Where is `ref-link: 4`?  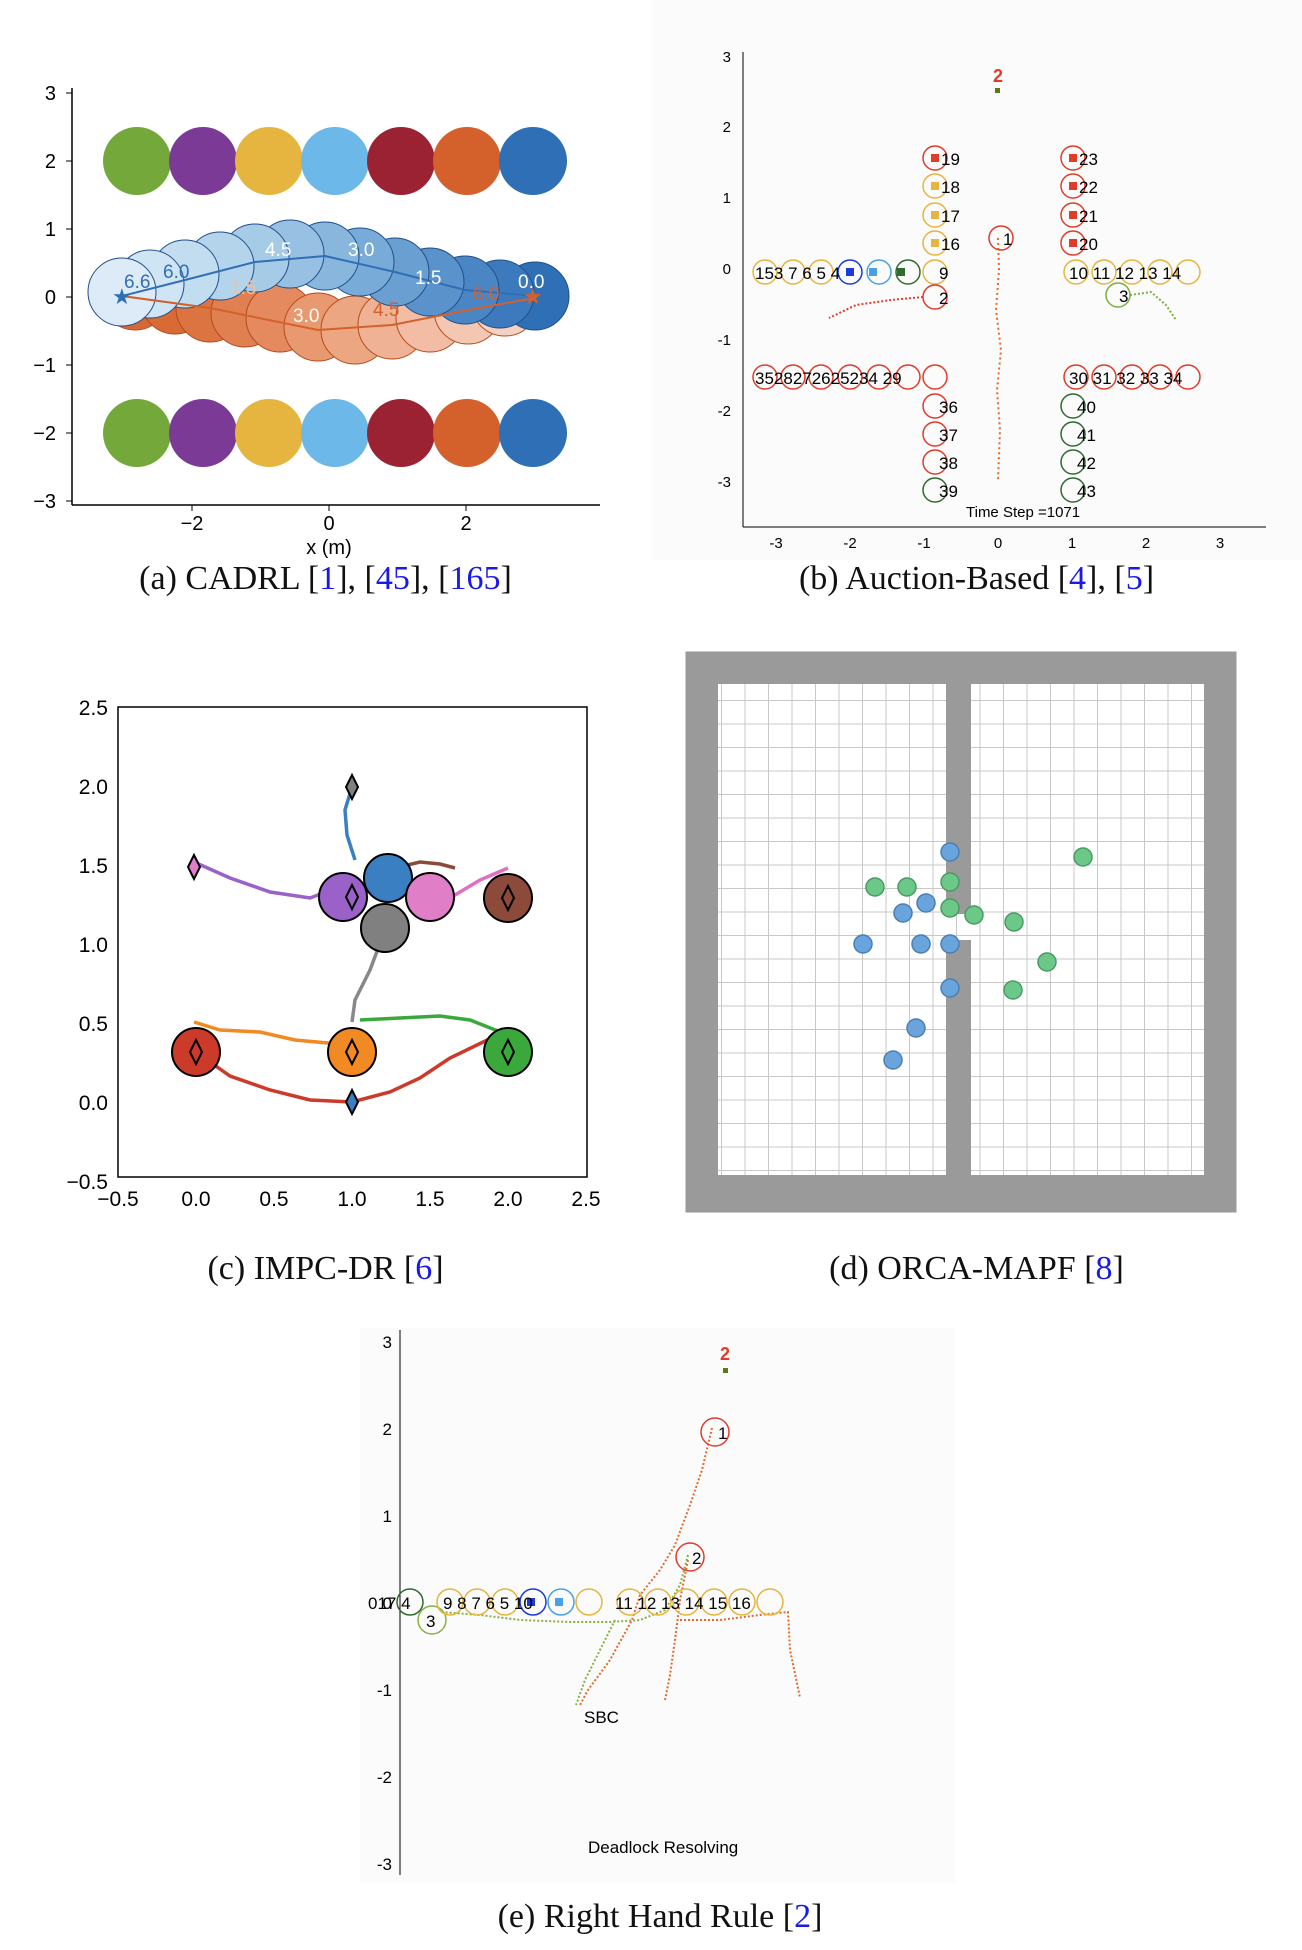 ref-link: 4 is located at coordinates (1078, 578).